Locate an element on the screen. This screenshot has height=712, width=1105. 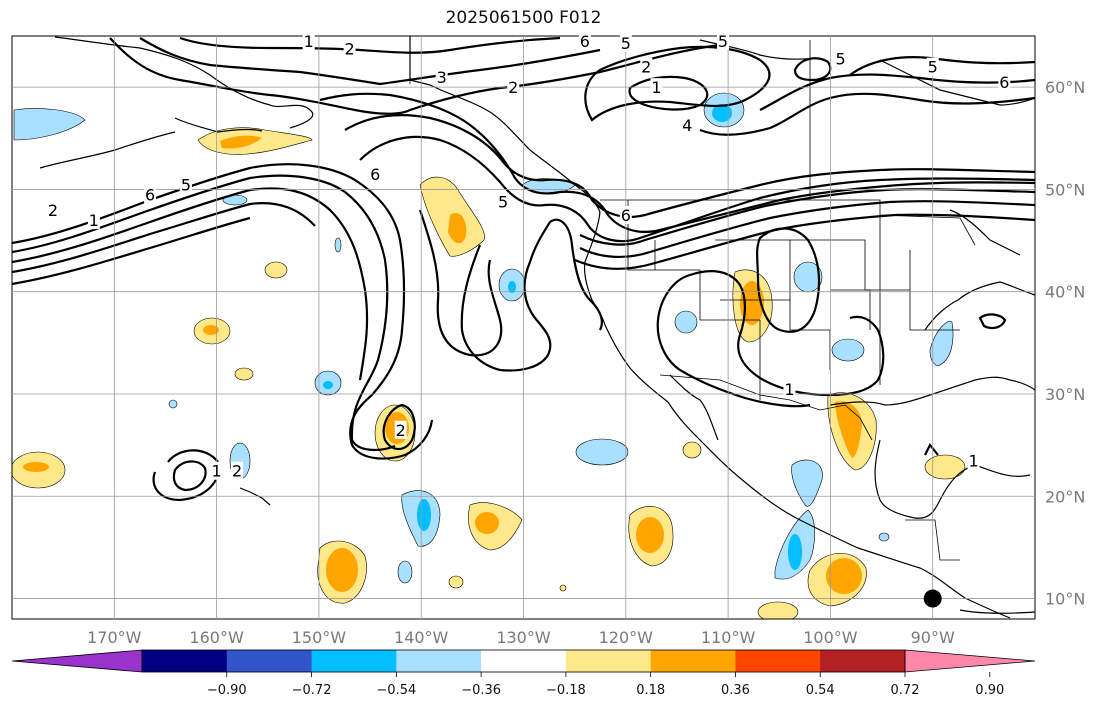
lon-tick-label: 90°W is located at coordinates (933, 637).